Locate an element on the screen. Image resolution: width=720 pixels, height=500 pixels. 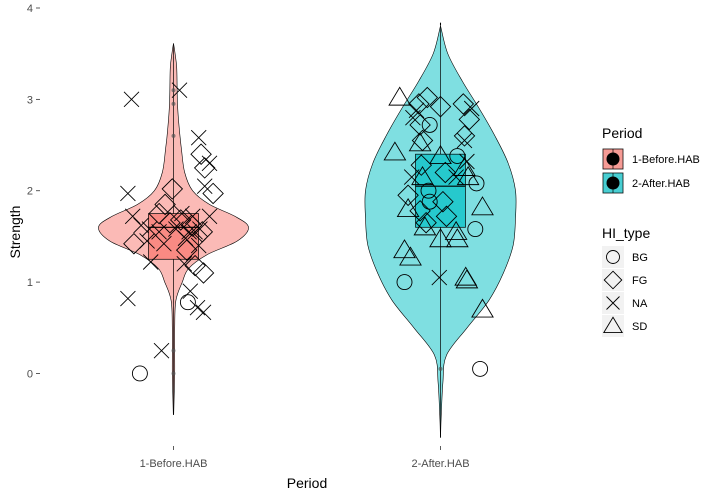
box-outlier-2-After.HAB is located at coordinates (440, 368).